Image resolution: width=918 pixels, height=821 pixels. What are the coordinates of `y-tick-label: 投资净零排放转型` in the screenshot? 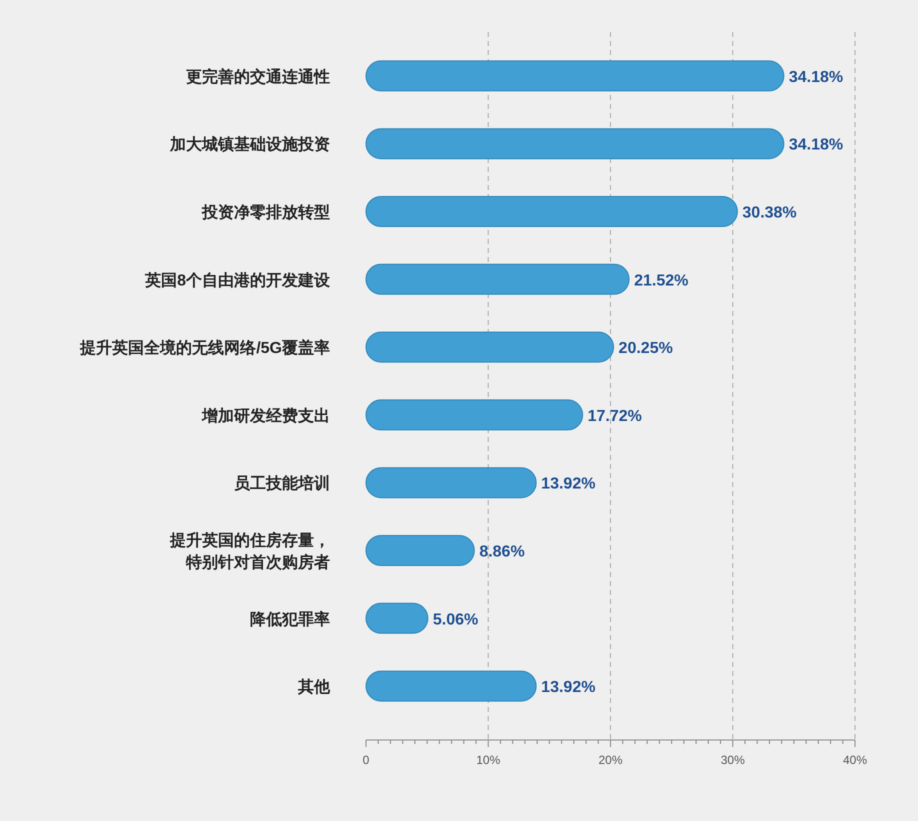 It's located at (265, 213).